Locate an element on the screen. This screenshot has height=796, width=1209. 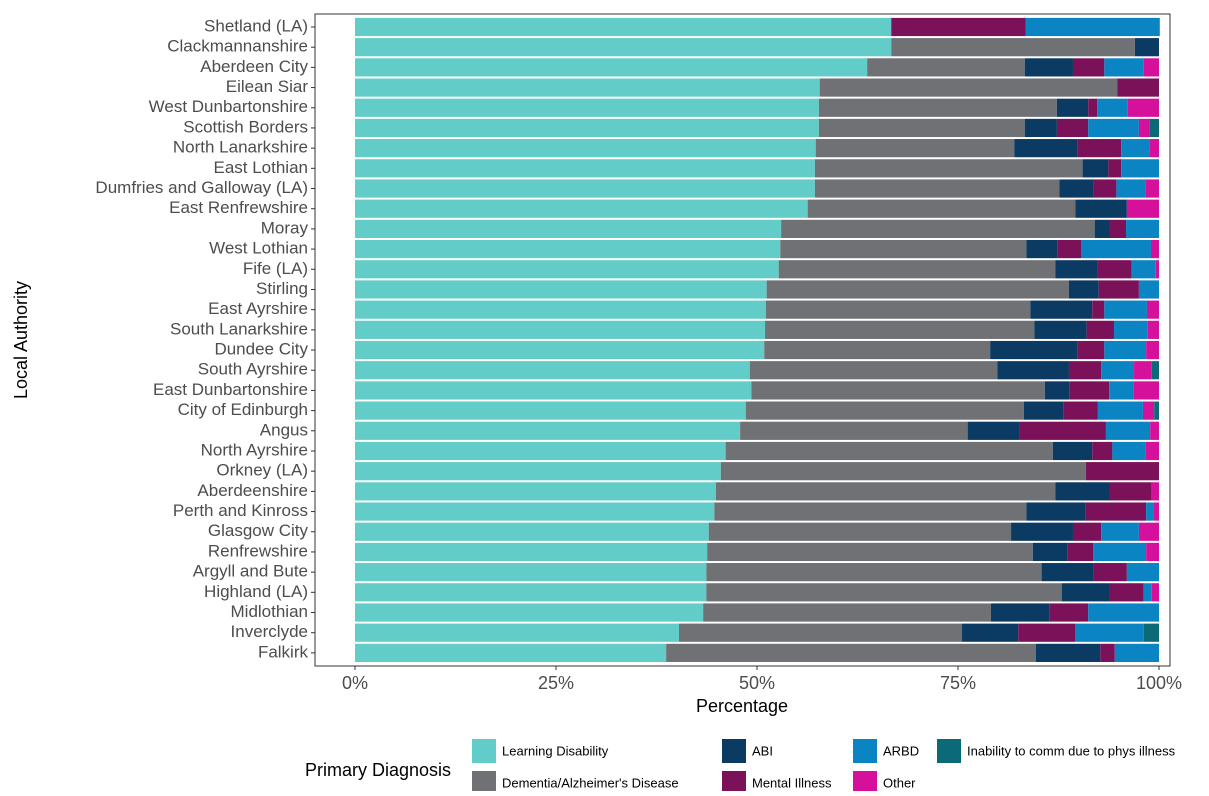
y-tick-label: Perth and Kinross is located at coordinates (240, 510).